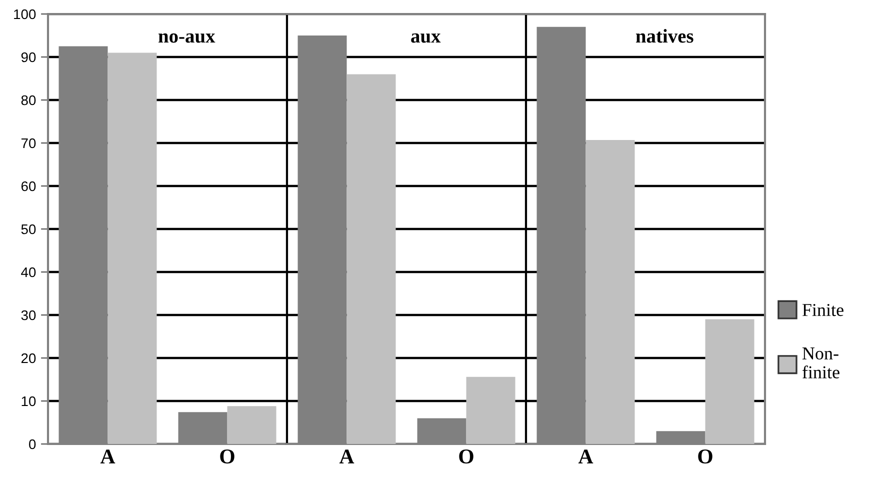 This screenshot has height=488, width=869. I want to click on y-tick-label: 40, so click(28, 272).